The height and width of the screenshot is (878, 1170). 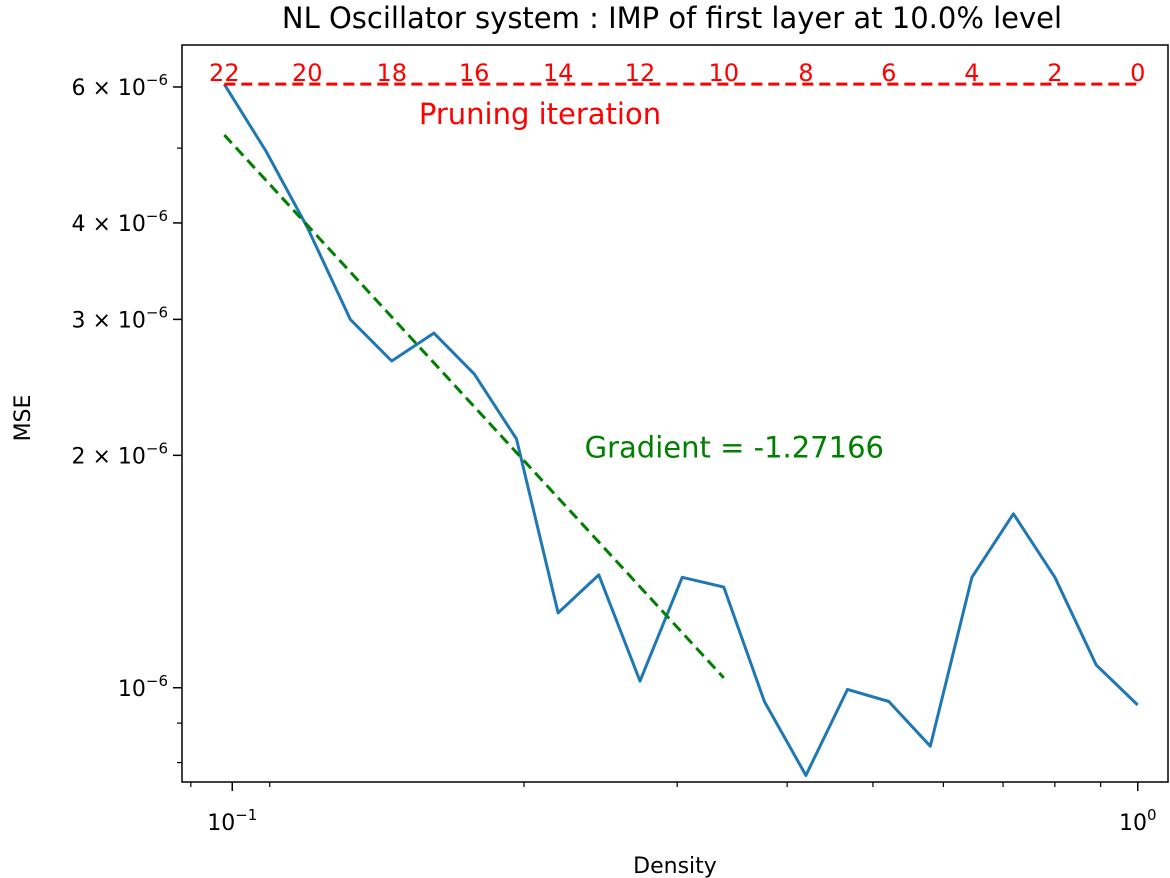 I want to click on y-tick-label: 6 × 10⁻⁶, so click(x=119, y=86).